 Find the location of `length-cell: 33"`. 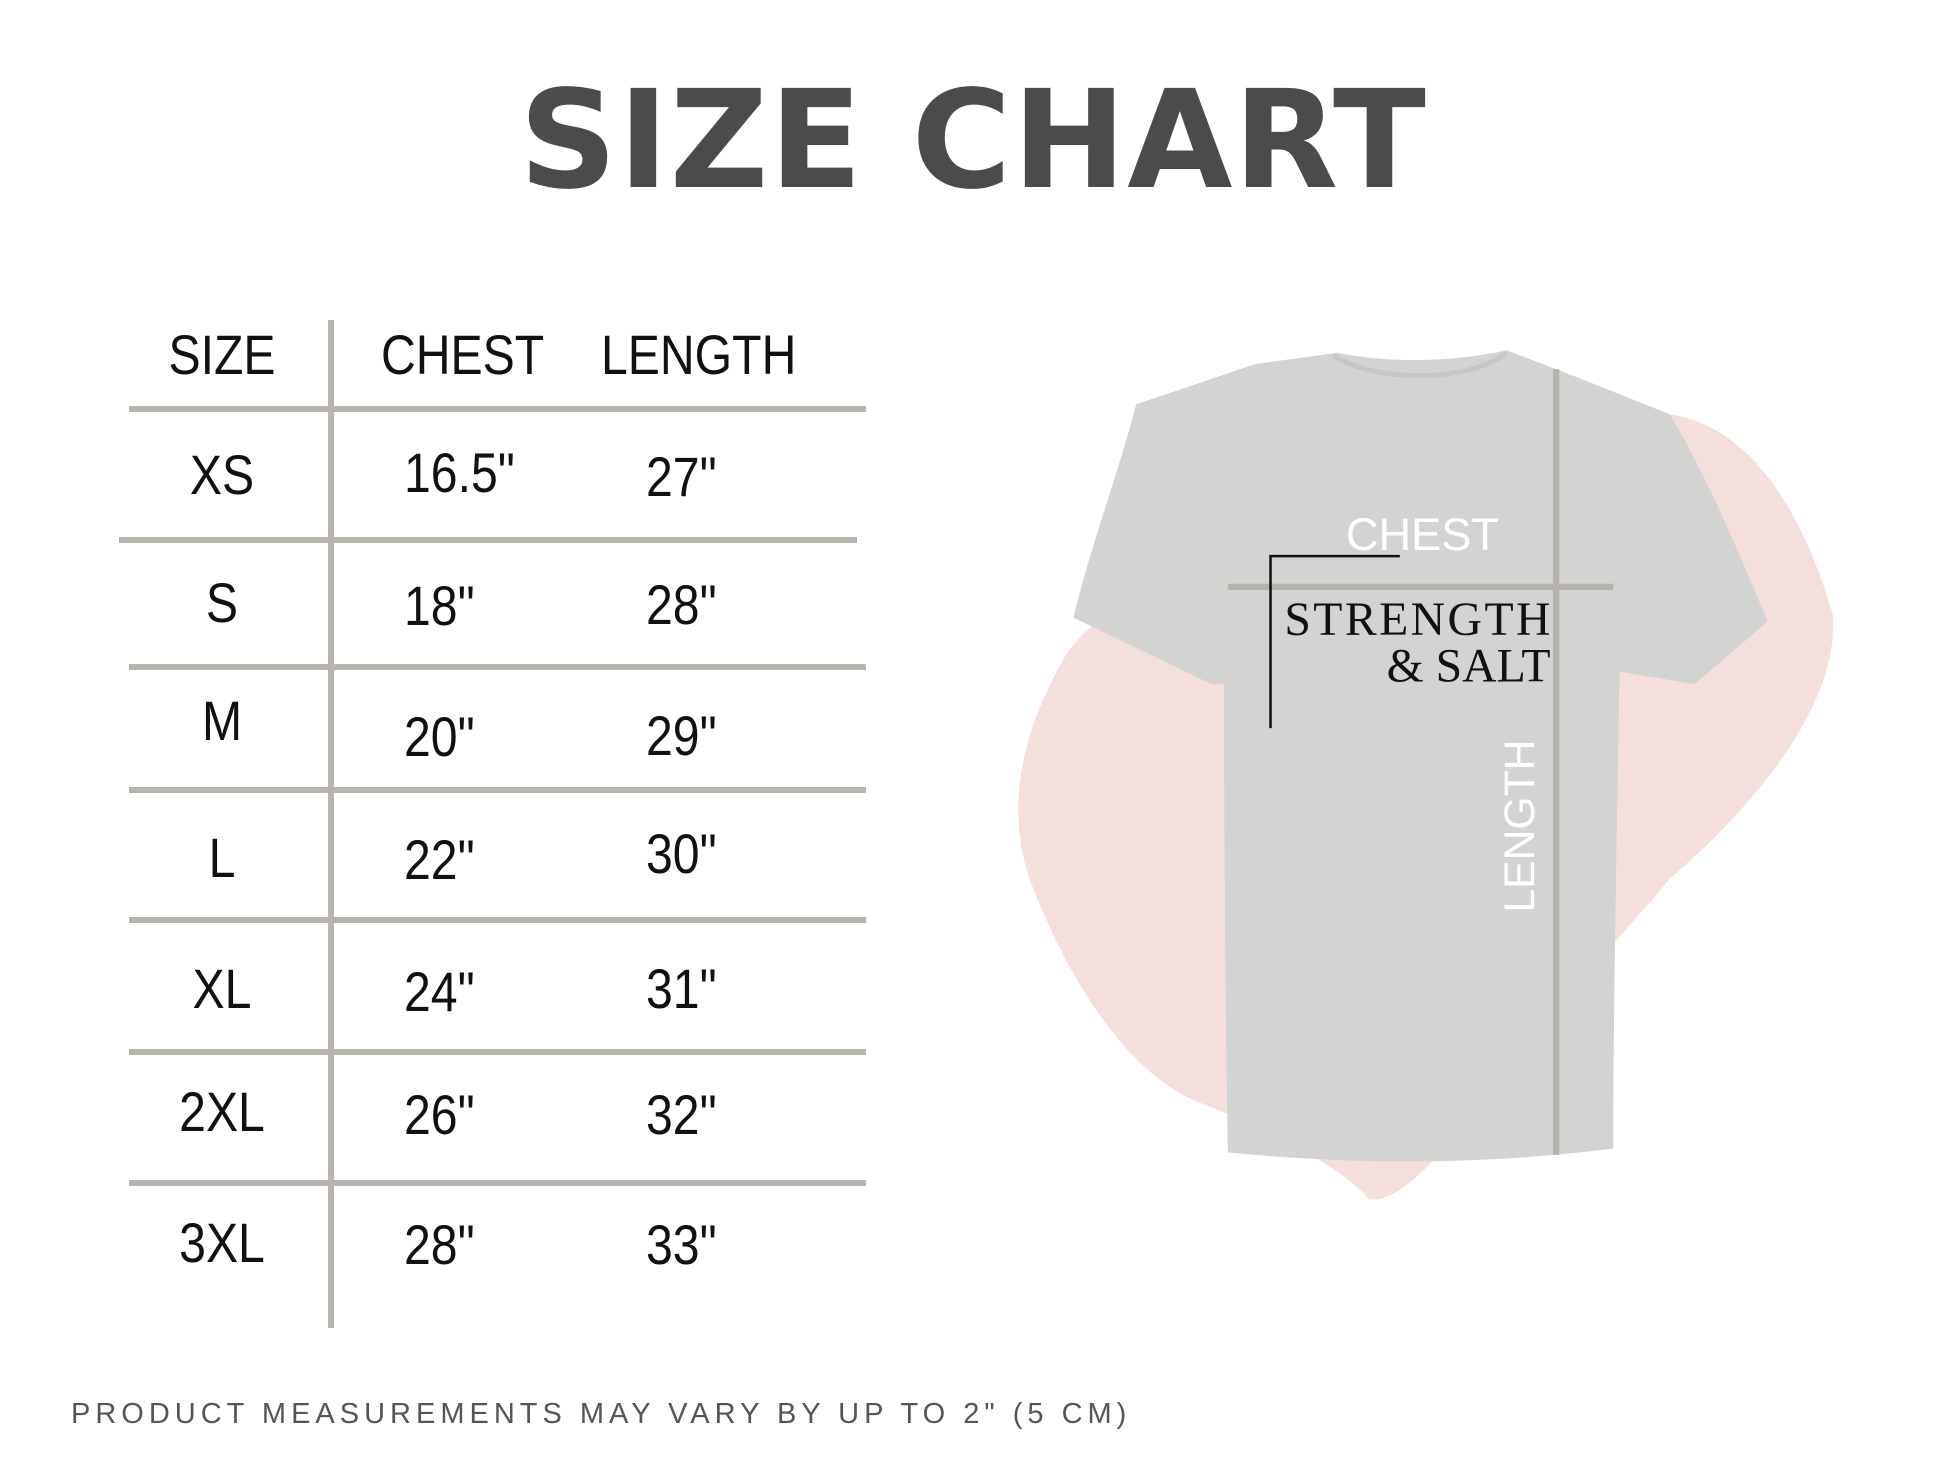

length-cell: 33" is located at coordinates (681, 1244).